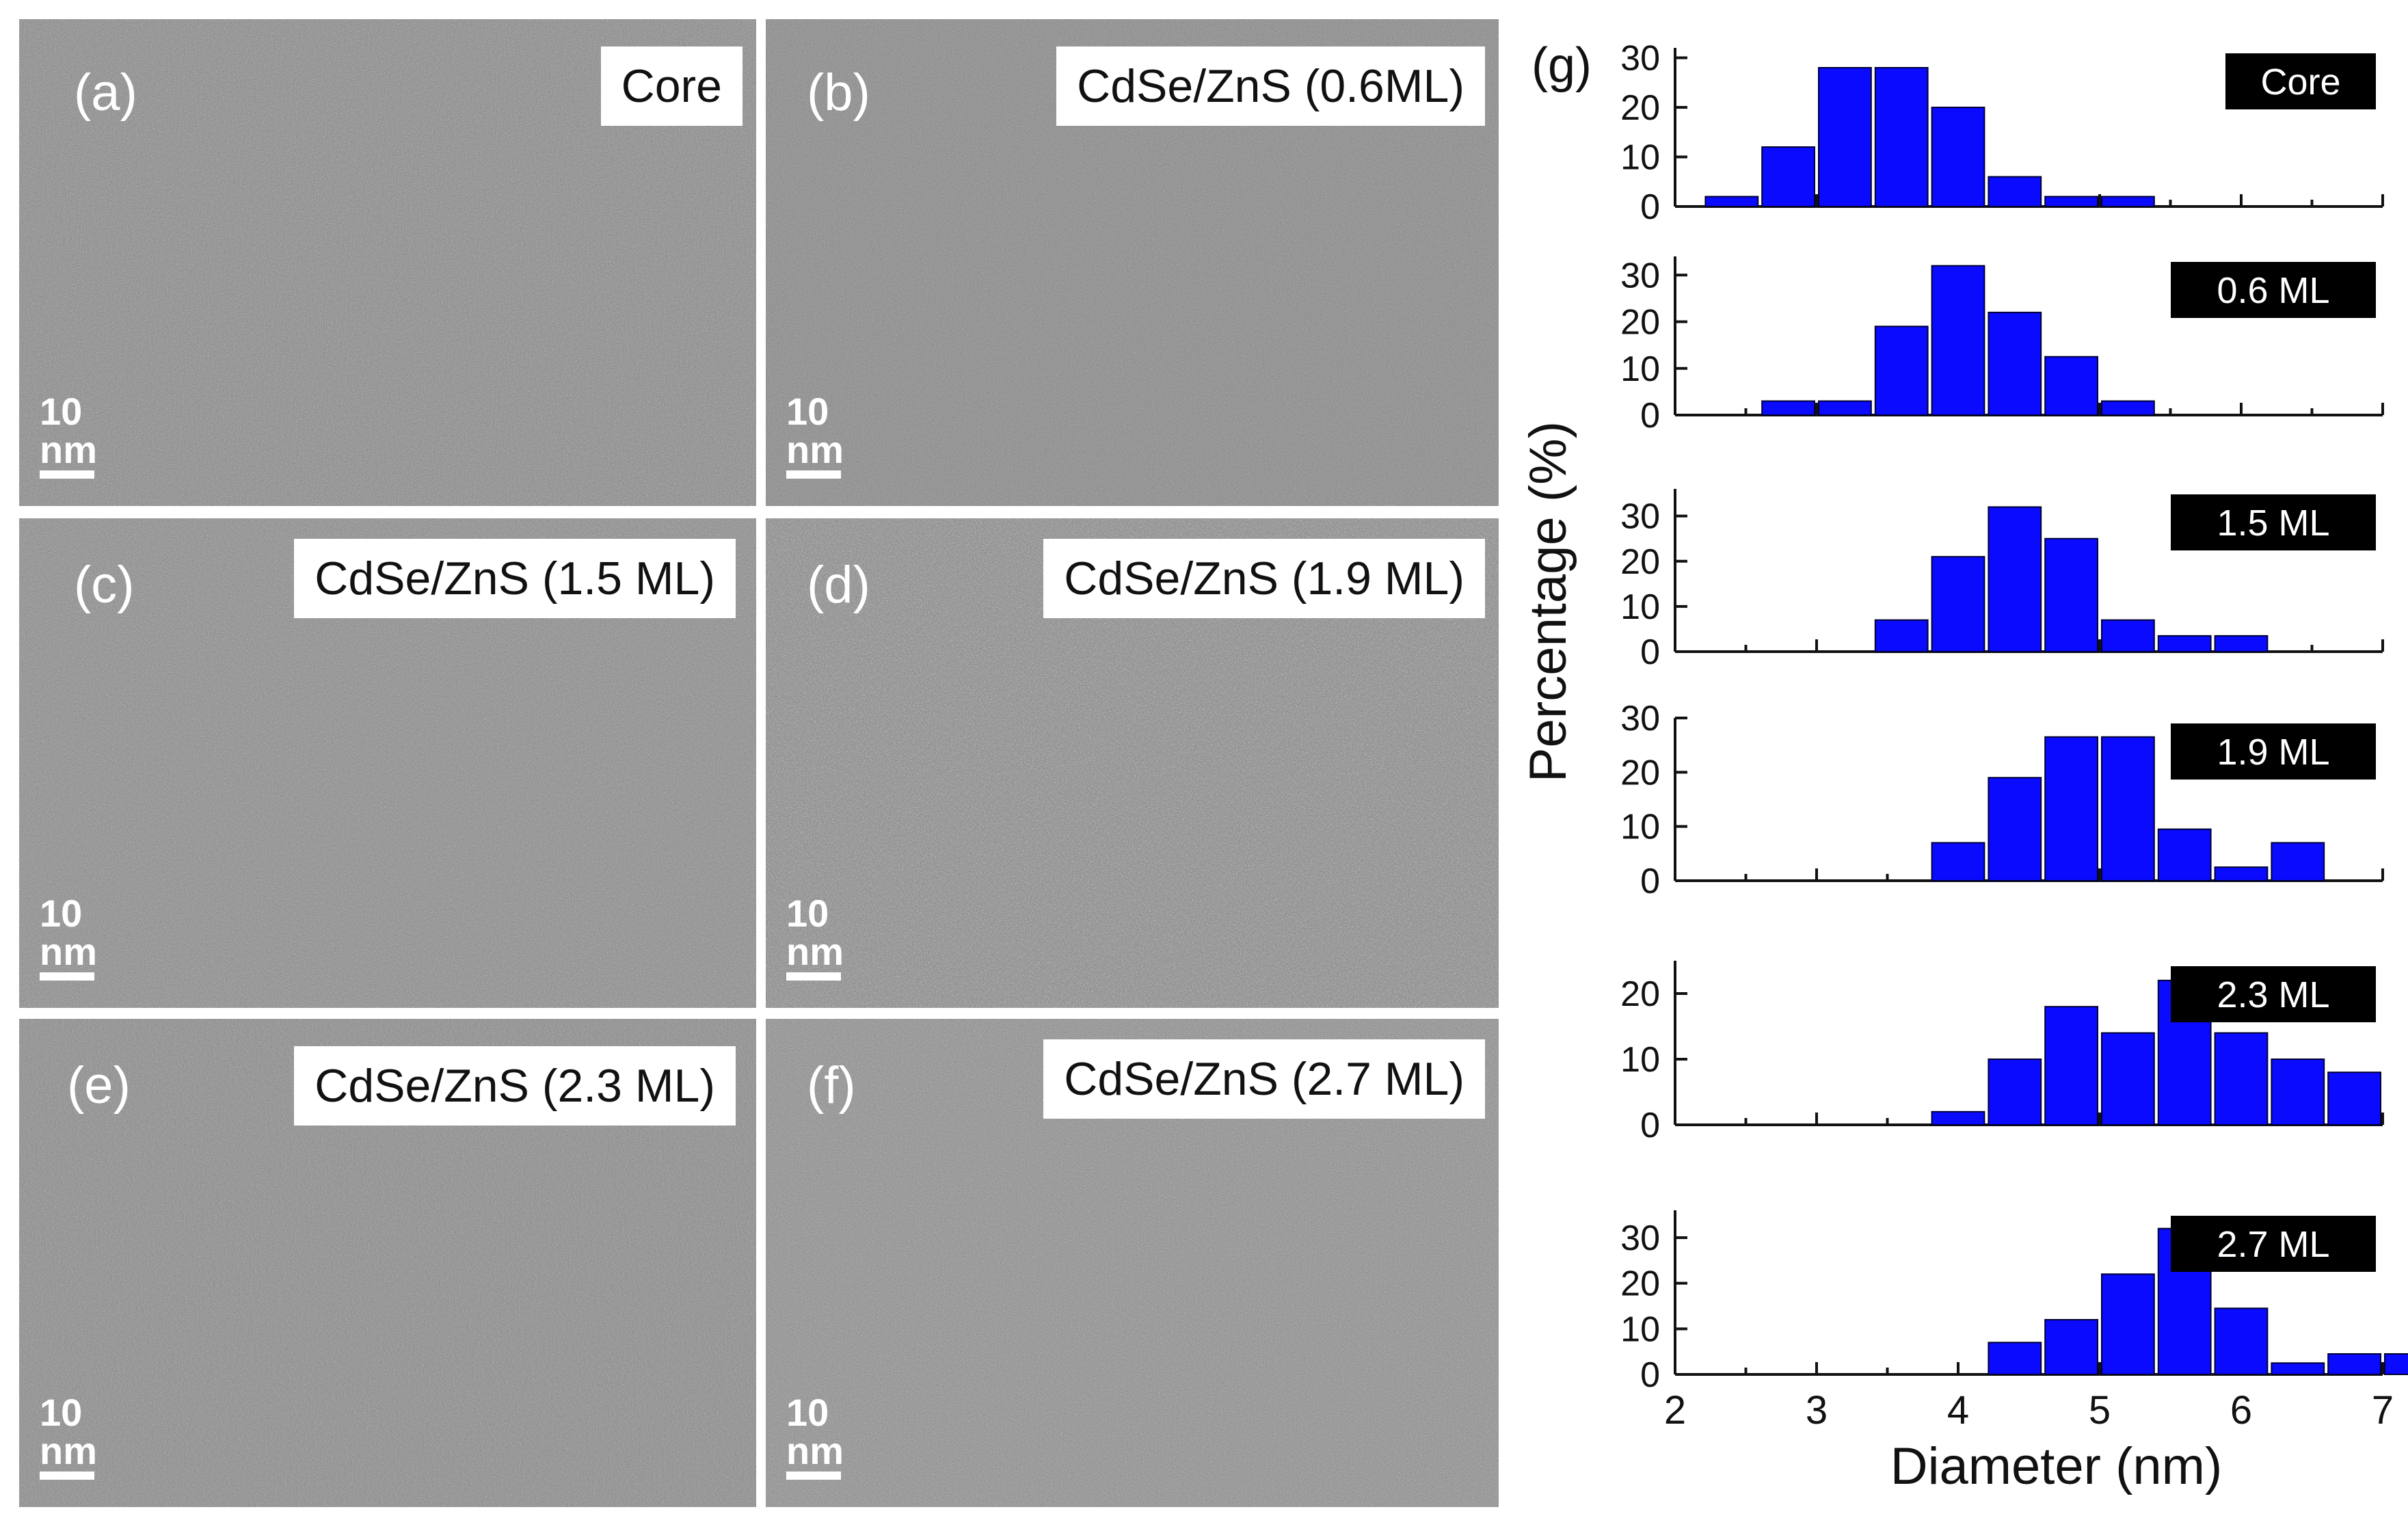 The width and height of the screenshot is (2408, 1531). I want to click on panel-label-a: (a), so click(105, 93).